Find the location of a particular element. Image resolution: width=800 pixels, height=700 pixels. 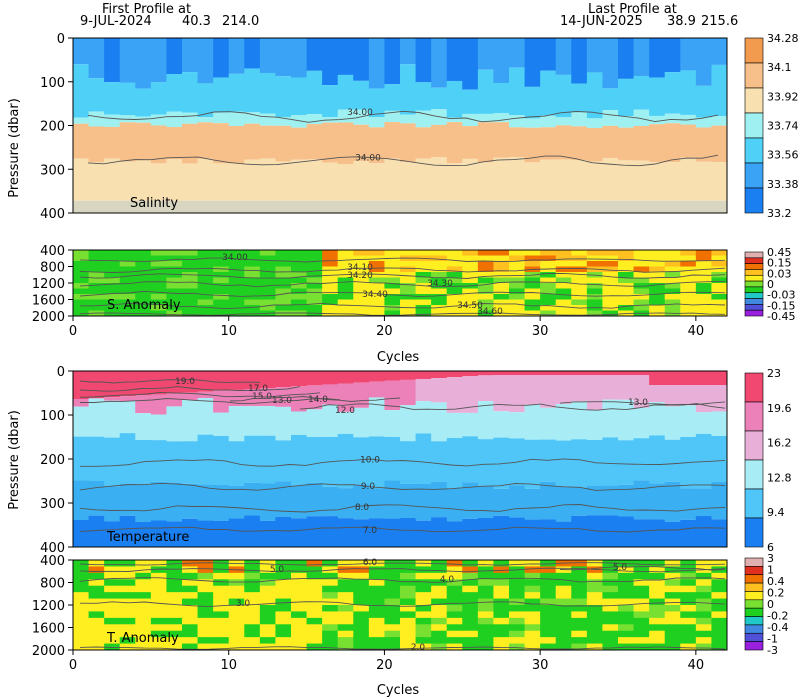

x-tick-label: 40 is located at coordinates (696, 331).